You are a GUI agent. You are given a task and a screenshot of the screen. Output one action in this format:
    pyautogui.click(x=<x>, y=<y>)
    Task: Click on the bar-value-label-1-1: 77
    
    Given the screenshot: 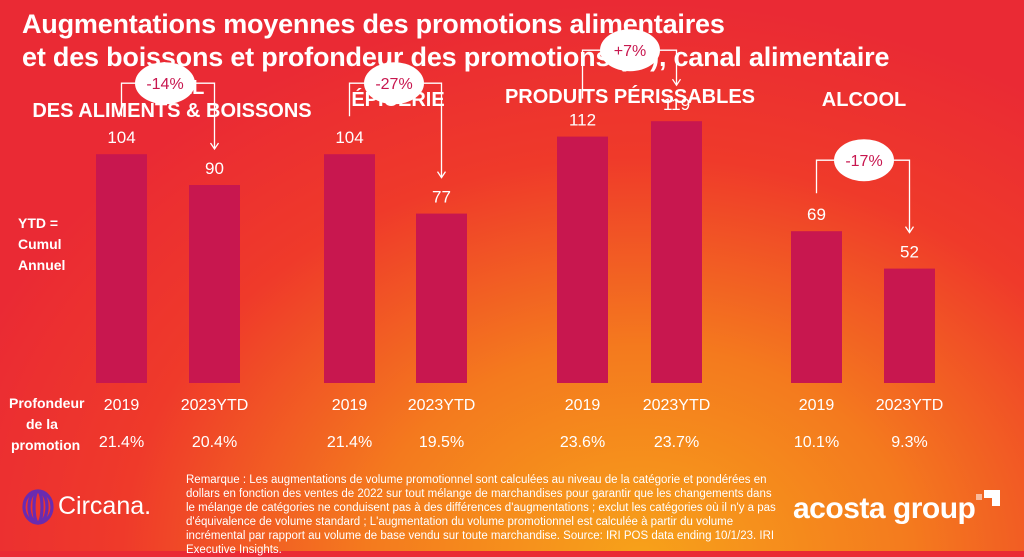 What is the action you would take?
    pyautogui.click(x=441, y=197)
    